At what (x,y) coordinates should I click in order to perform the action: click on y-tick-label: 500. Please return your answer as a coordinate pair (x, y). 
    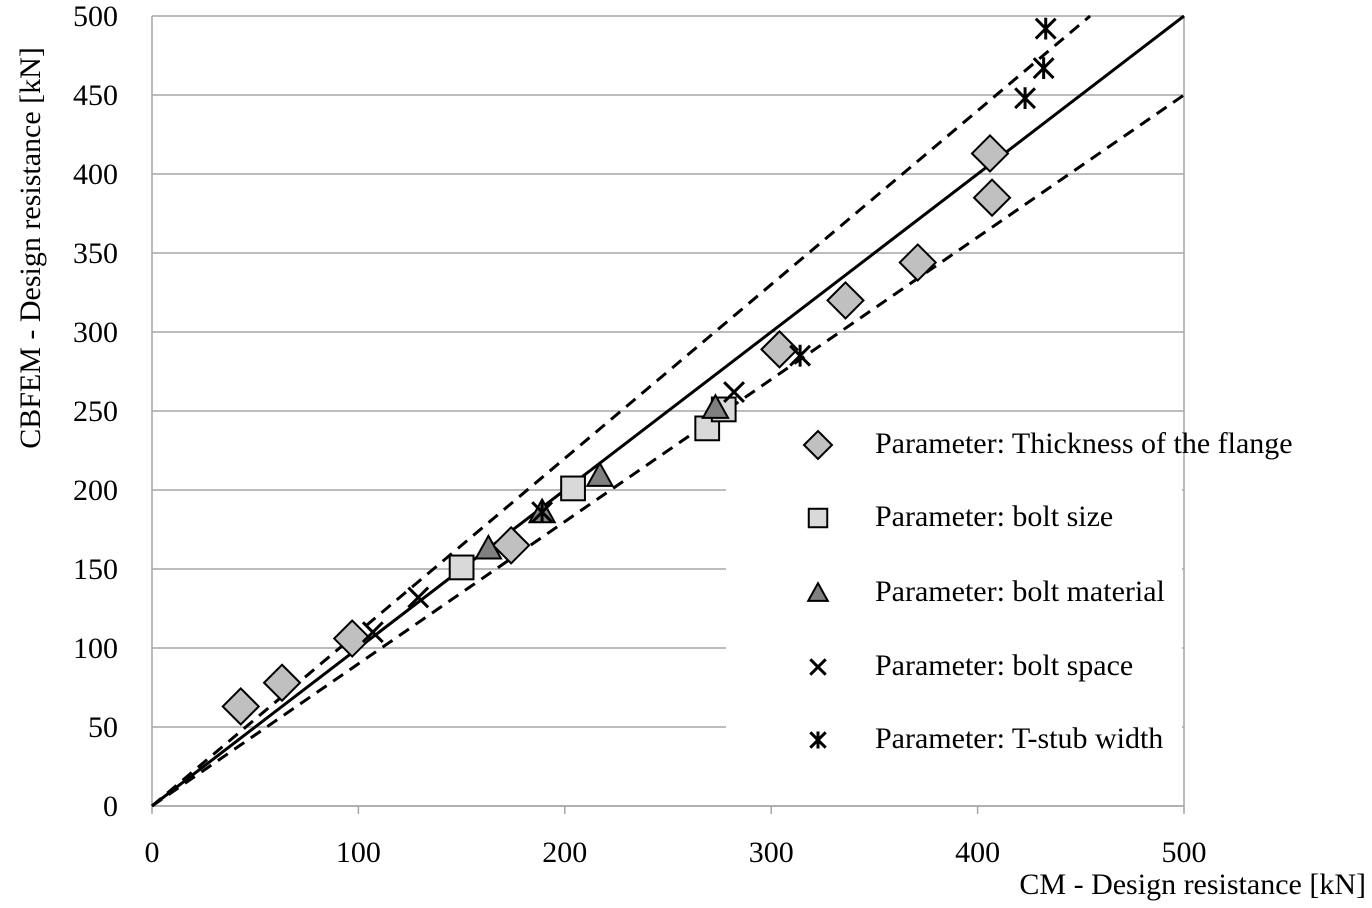
    Looking at the image, I should click on (95, 16).